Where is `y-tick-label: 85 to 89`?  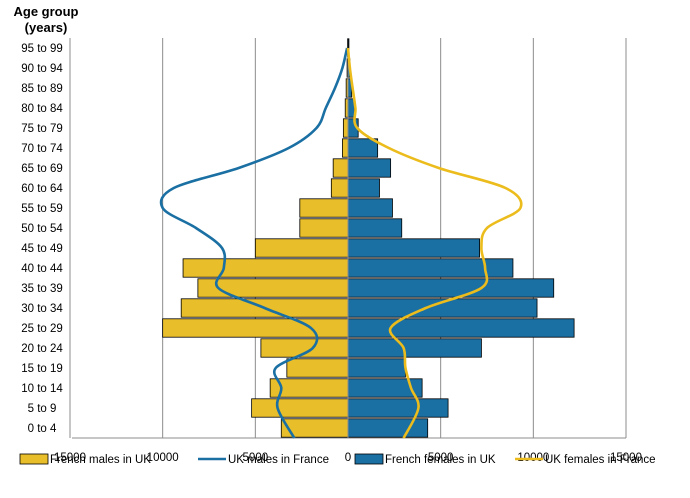 y-tick-label: 85 to 89 is located at coordinates (42, 89).